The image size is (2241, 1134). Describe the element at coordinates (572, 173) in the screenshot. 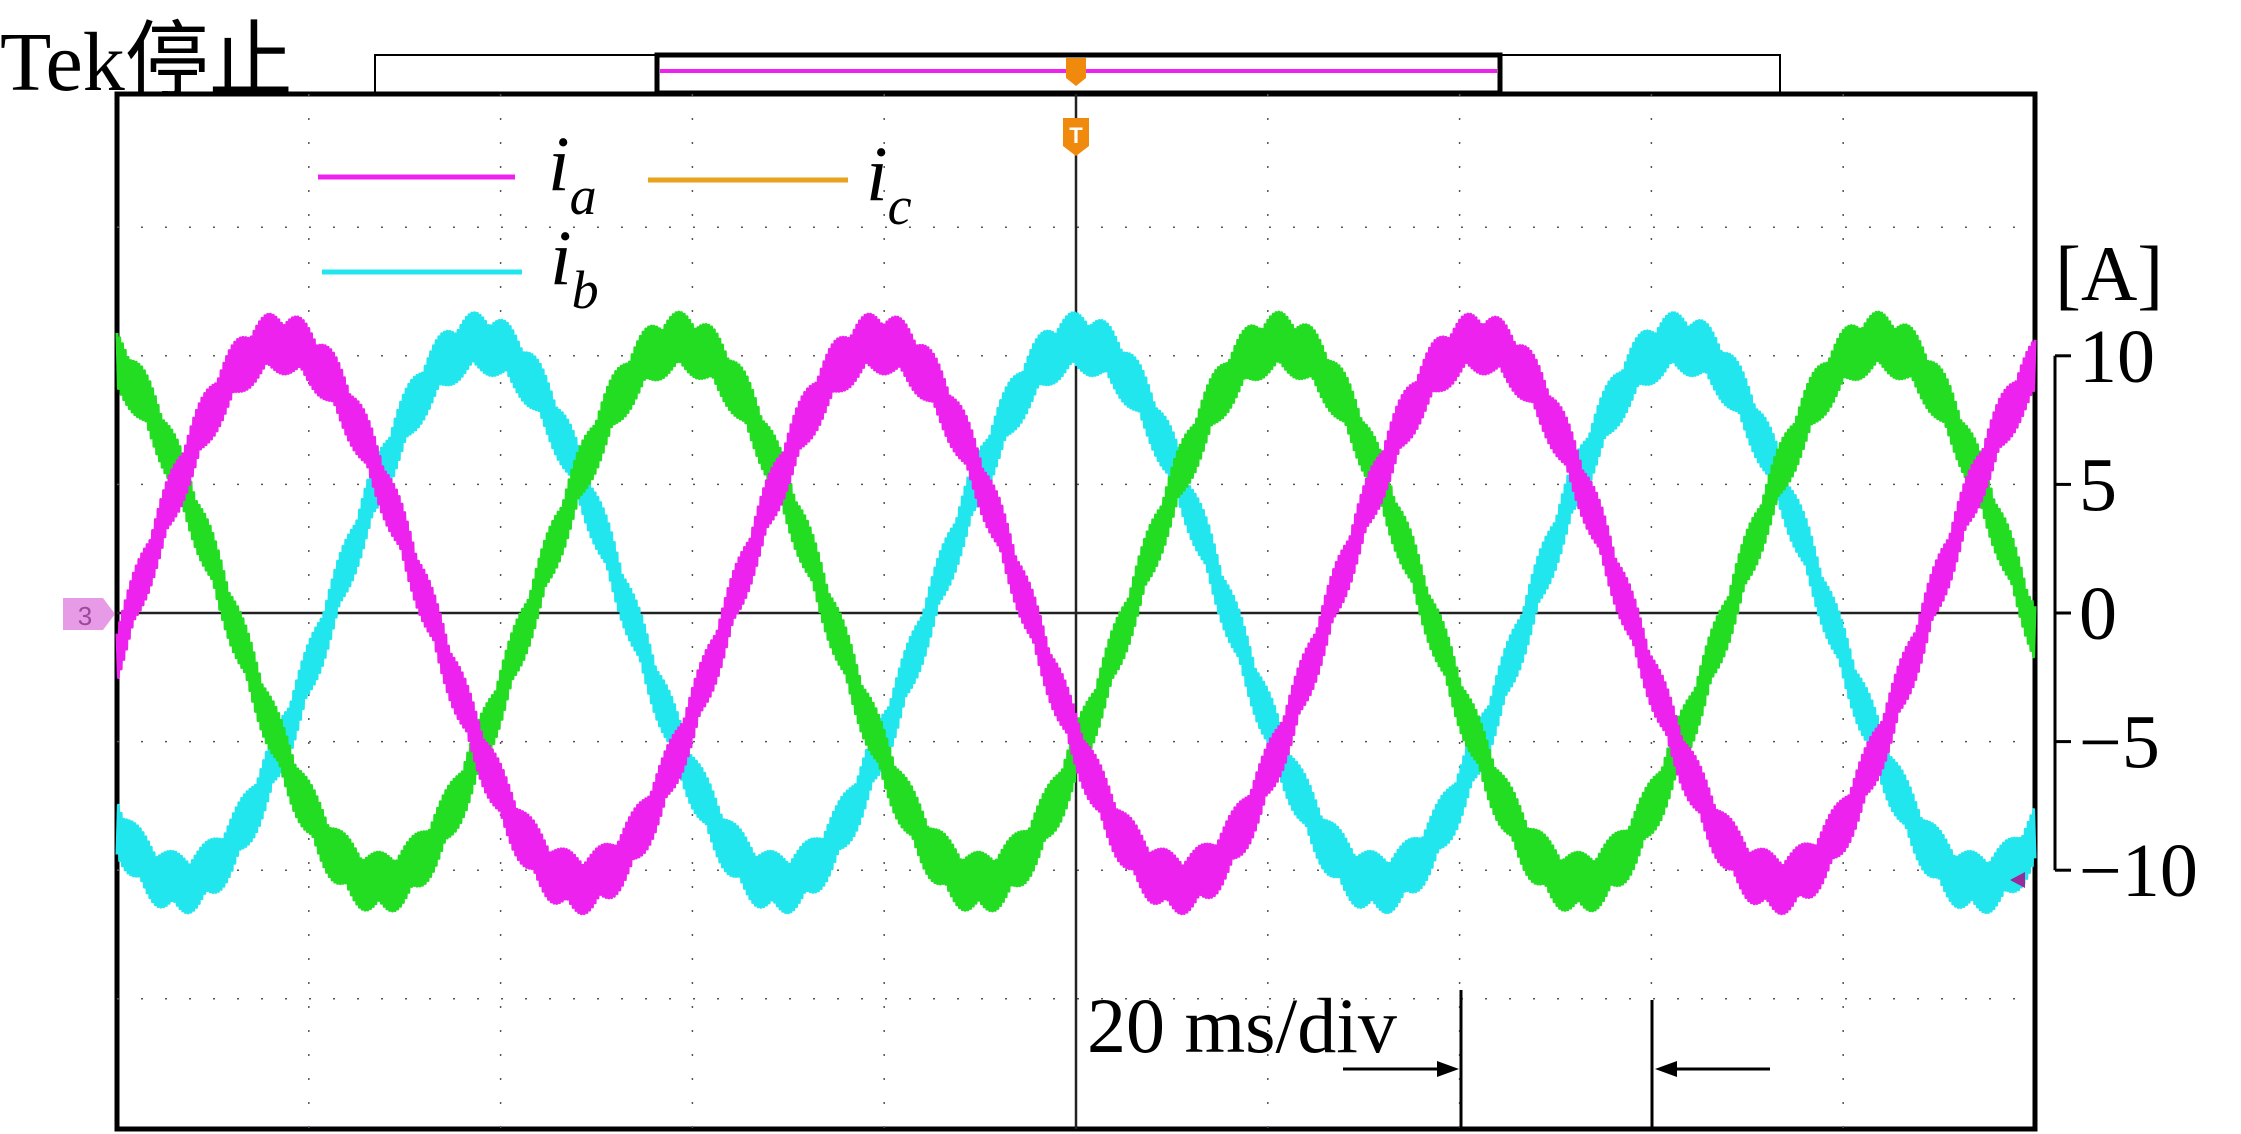

I see `legend-ia-label: ia` at that location.